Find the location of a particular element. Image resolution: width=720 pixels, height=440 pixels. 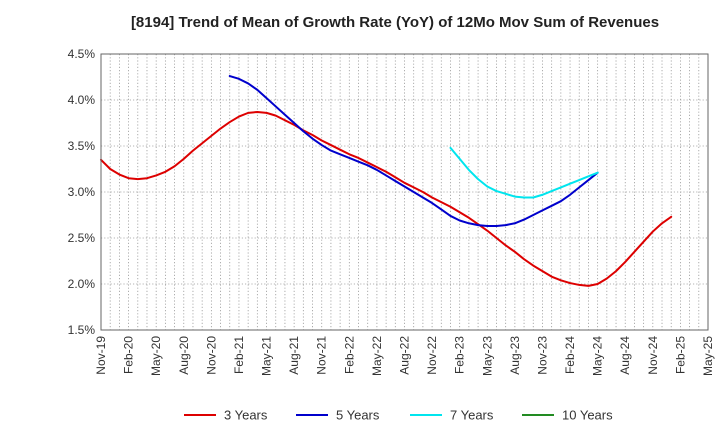

x-tick-label: Feb-20 is located at coordinates (129, 355).